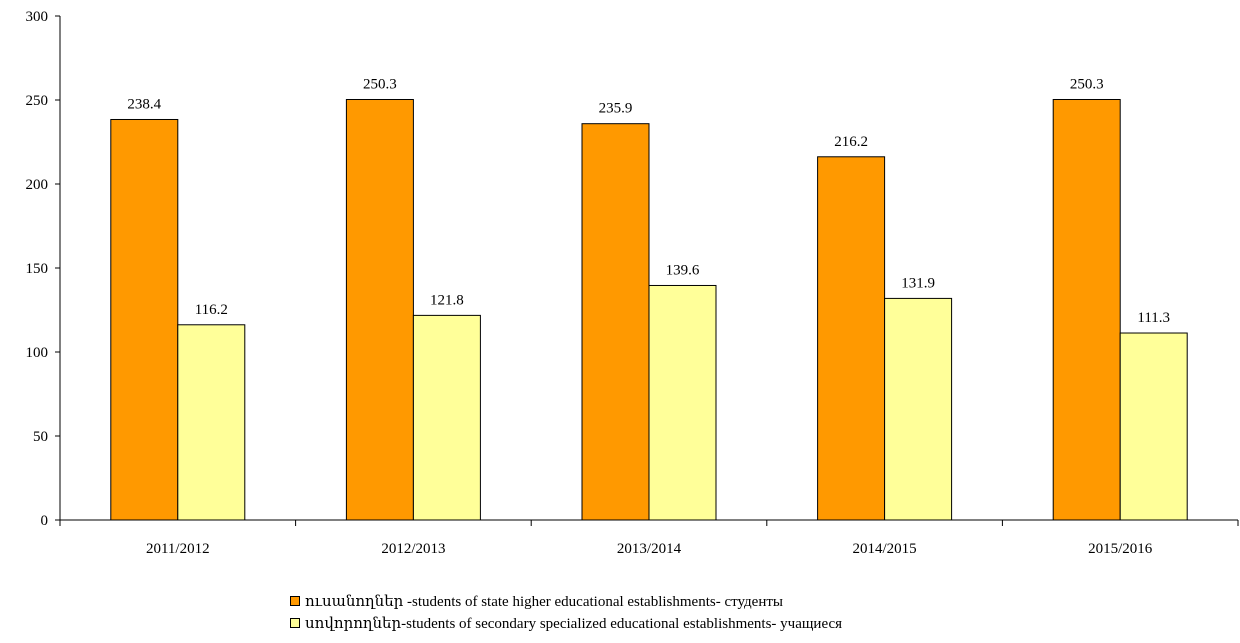 This screenshot has height=643, width=1240. Describe the element at coordinates (649, 549) in the screenshot. I see `x-tick-label: 2013/2014` at that location.